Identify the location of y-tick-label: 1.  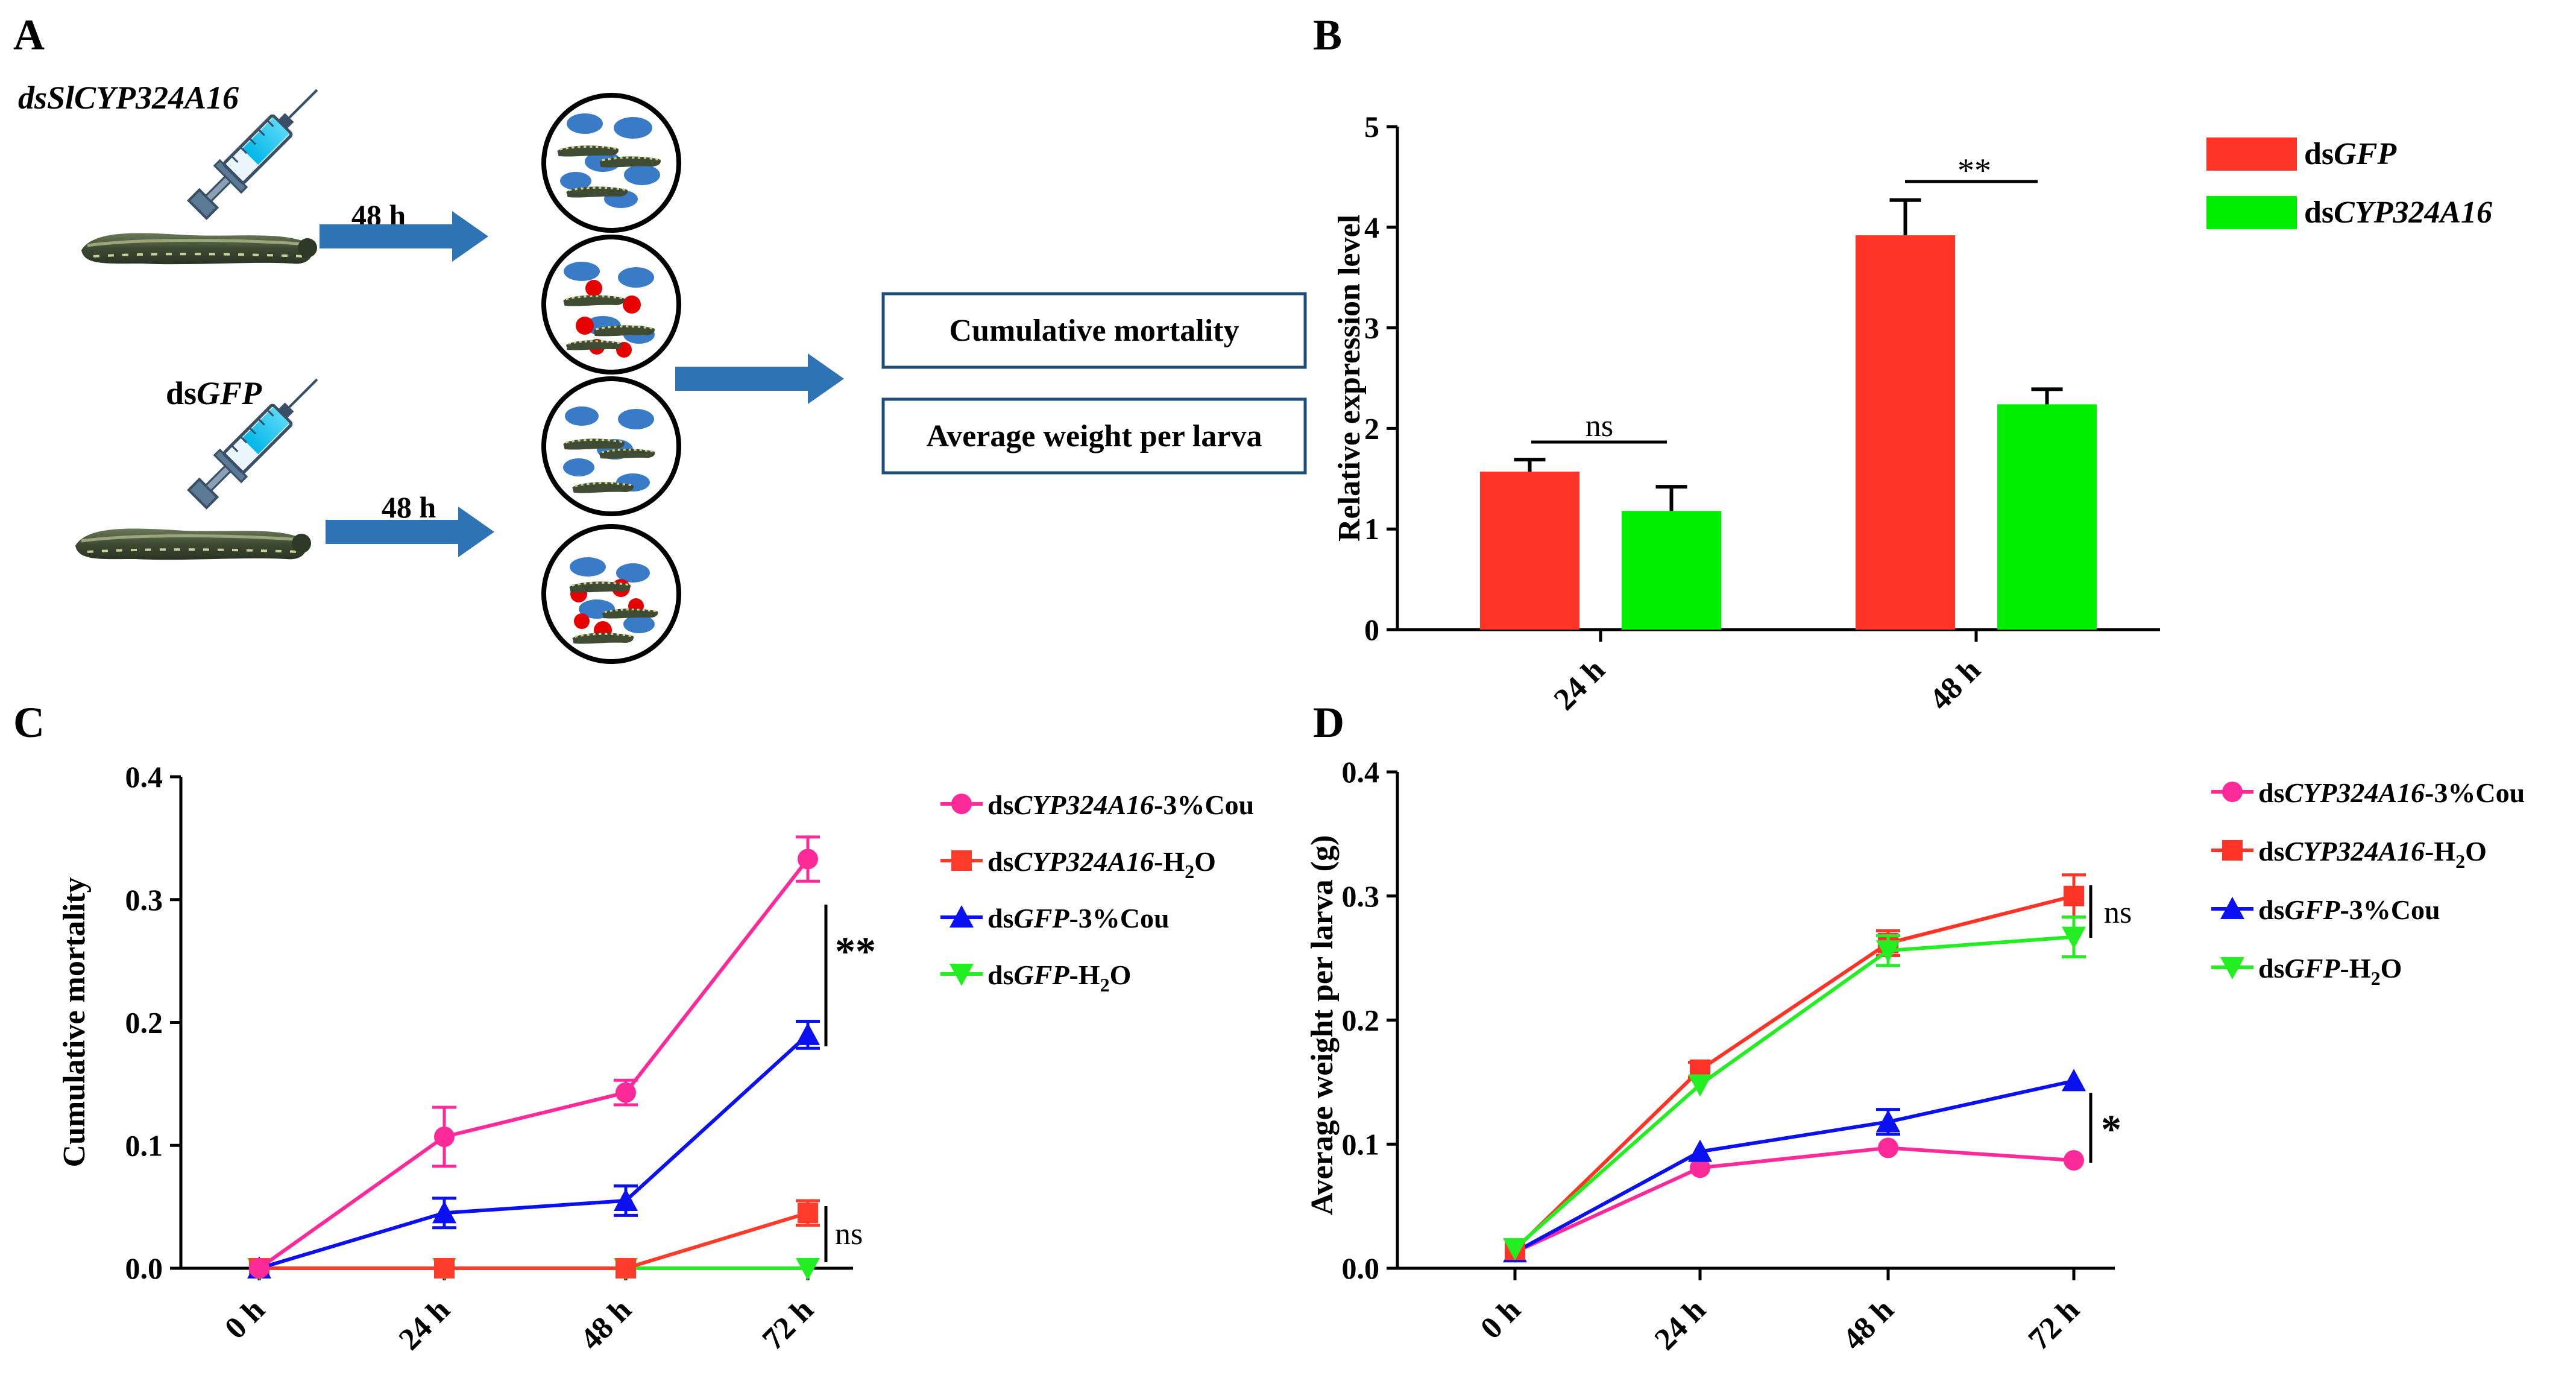
(1371, 529).